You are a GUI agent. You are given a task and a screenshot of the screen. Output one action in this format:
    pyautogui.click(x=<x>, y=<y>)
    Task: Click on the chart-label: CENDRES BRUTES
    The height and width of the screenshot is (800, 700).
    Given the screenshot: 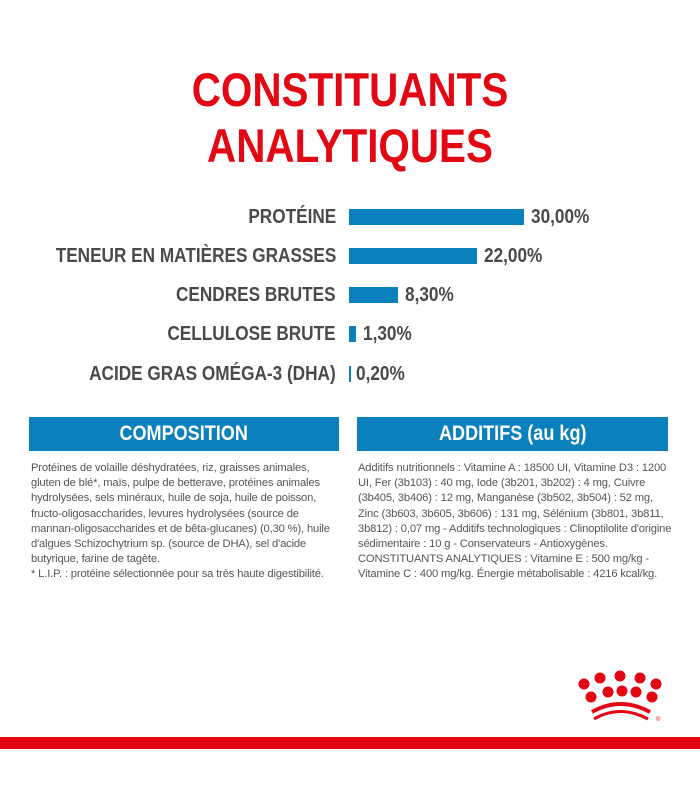 What is the action you would take?
    pyautogui.click(x=256, y=295)
    